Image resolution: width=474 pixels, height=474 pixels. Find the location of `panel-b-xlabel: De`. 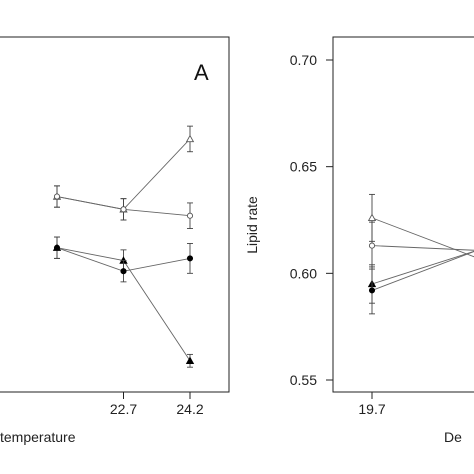

panel-b-xlabel: De is located at coordinates (453, 437).